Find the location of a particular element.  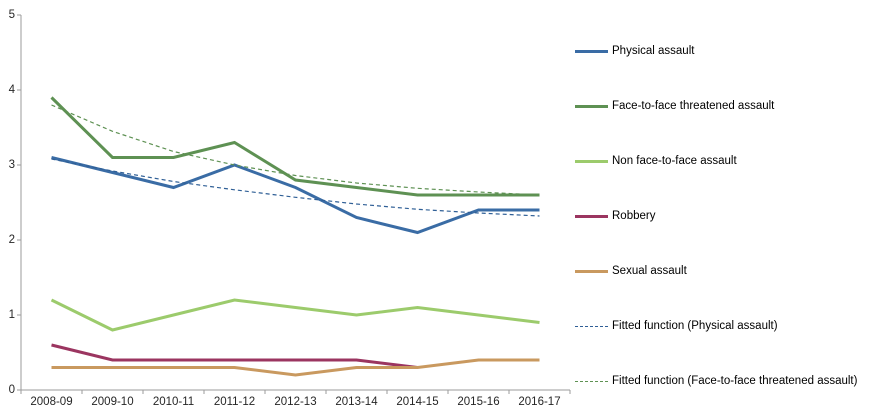

x-axis-label: 2015-16 is located at coordinates (478, 402).